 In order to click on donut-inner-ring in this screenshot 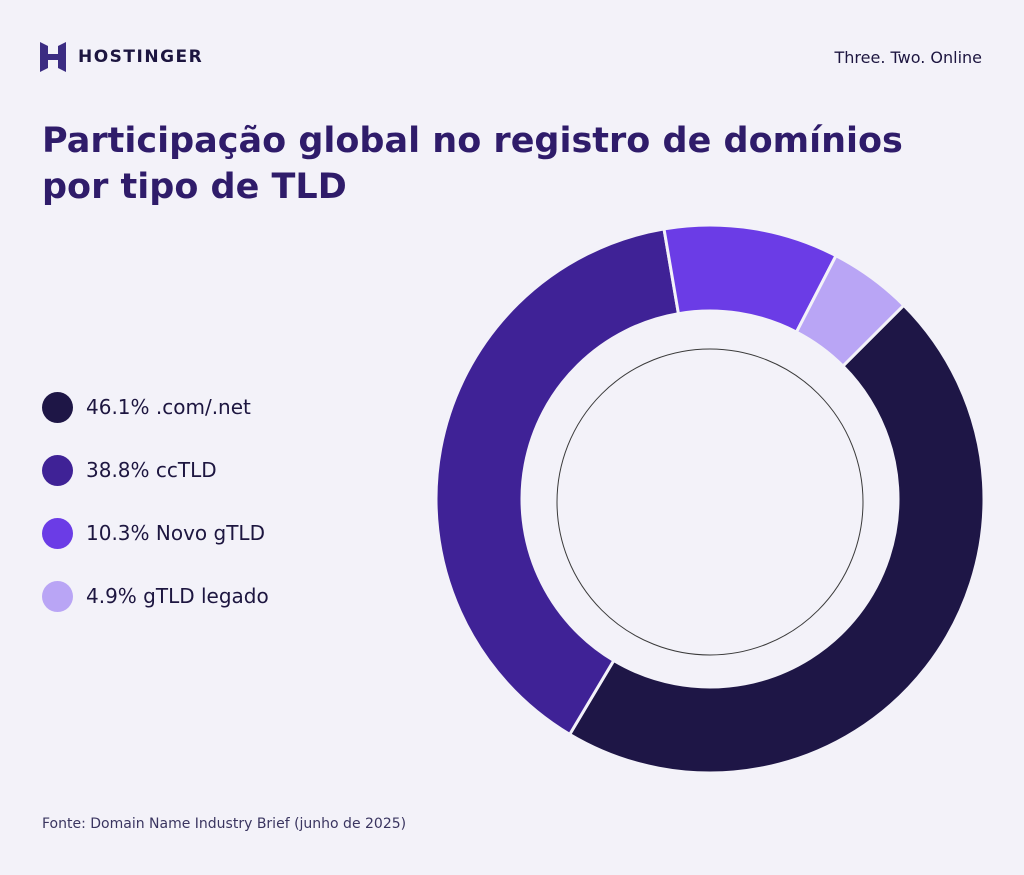, I will do `click(710, 502)`.